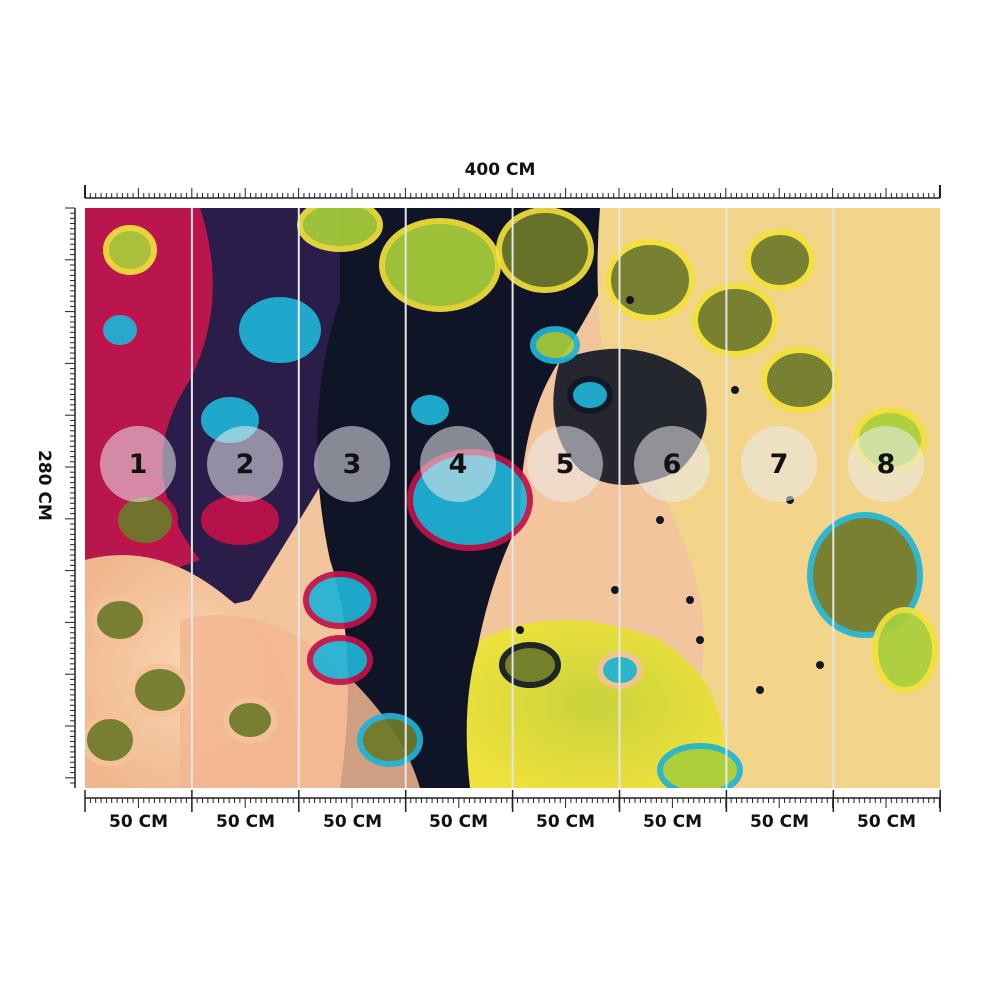  I want to click on panel-number-badge: 5, so click(565, 464).